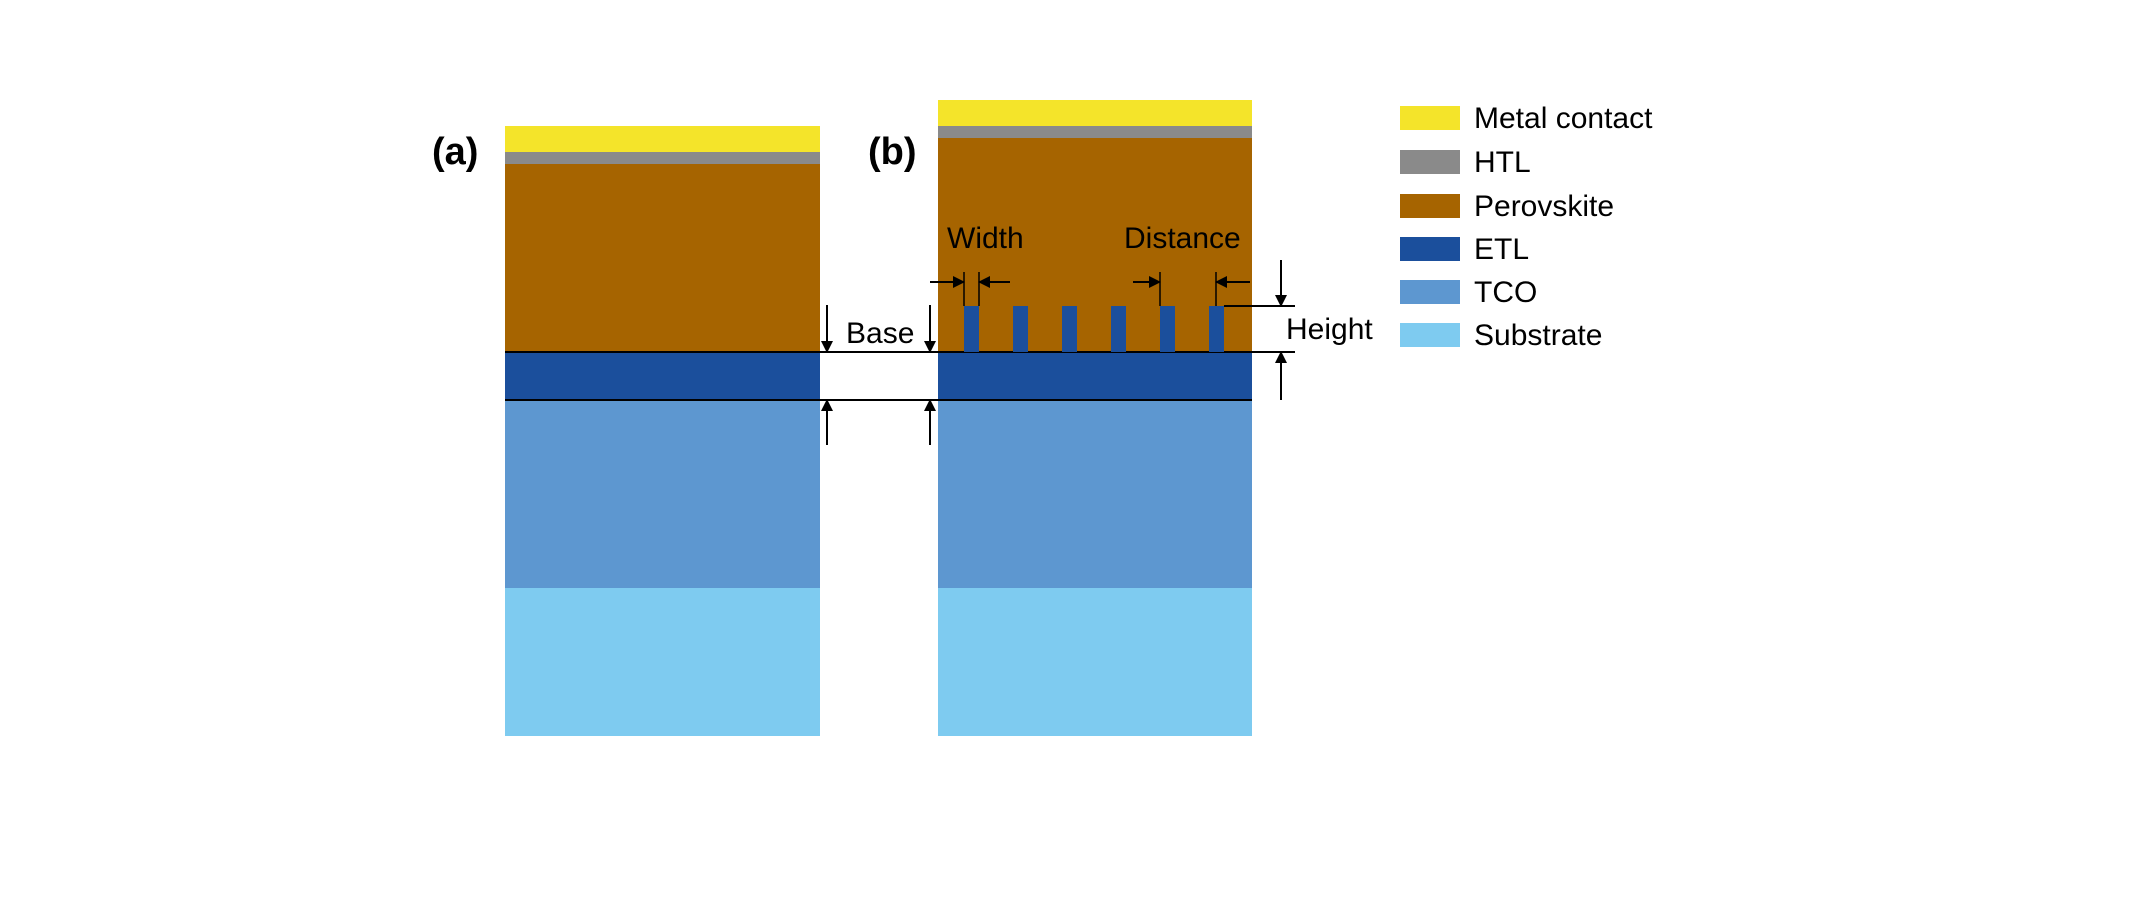 The width and height of the screenshot is (2146, 907). Describe the element at coordinates (1095, 662) in the screenshot. I see `panel-b-substrate-layer` at that location.